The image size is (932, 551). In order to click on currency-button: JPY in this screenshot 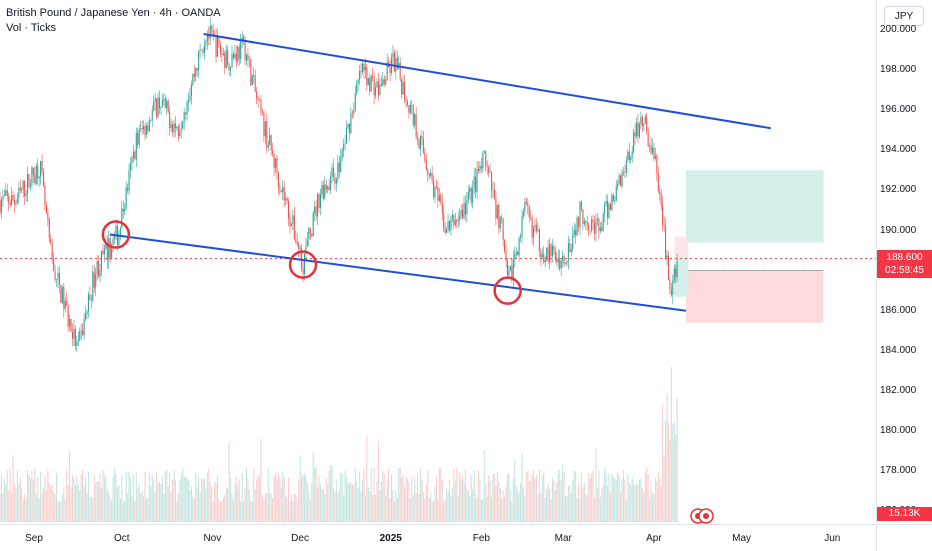, I will do `click(904, 16)`.